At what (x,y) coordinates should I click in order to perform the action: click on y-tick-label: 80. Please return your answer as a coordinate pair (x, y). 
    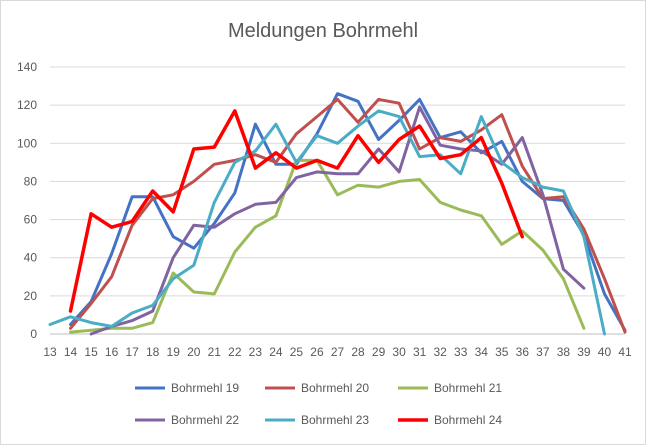
    Looking at the image, I should click on (31, 181).